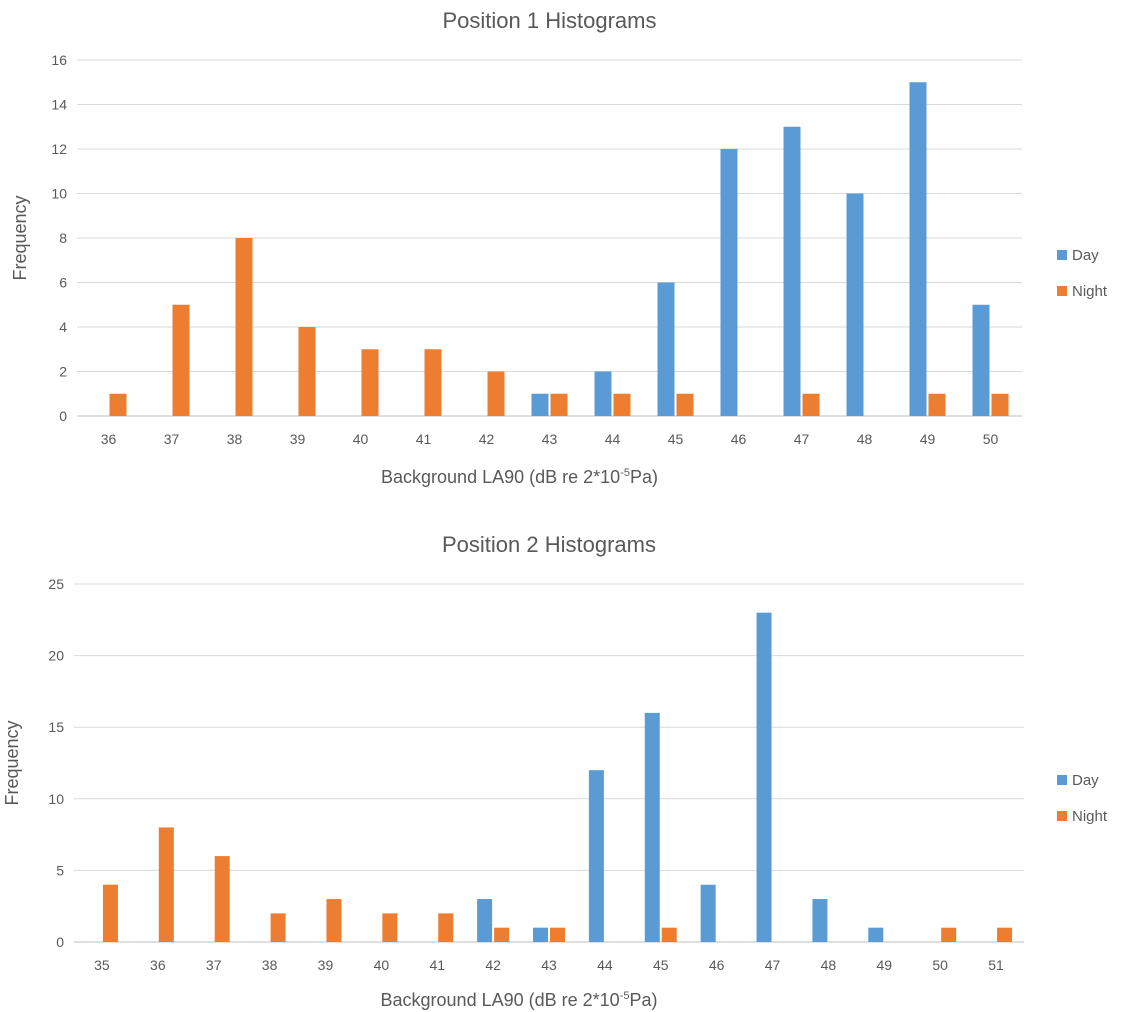  I want to click on y-tick-label: 6, so click(63, 283).